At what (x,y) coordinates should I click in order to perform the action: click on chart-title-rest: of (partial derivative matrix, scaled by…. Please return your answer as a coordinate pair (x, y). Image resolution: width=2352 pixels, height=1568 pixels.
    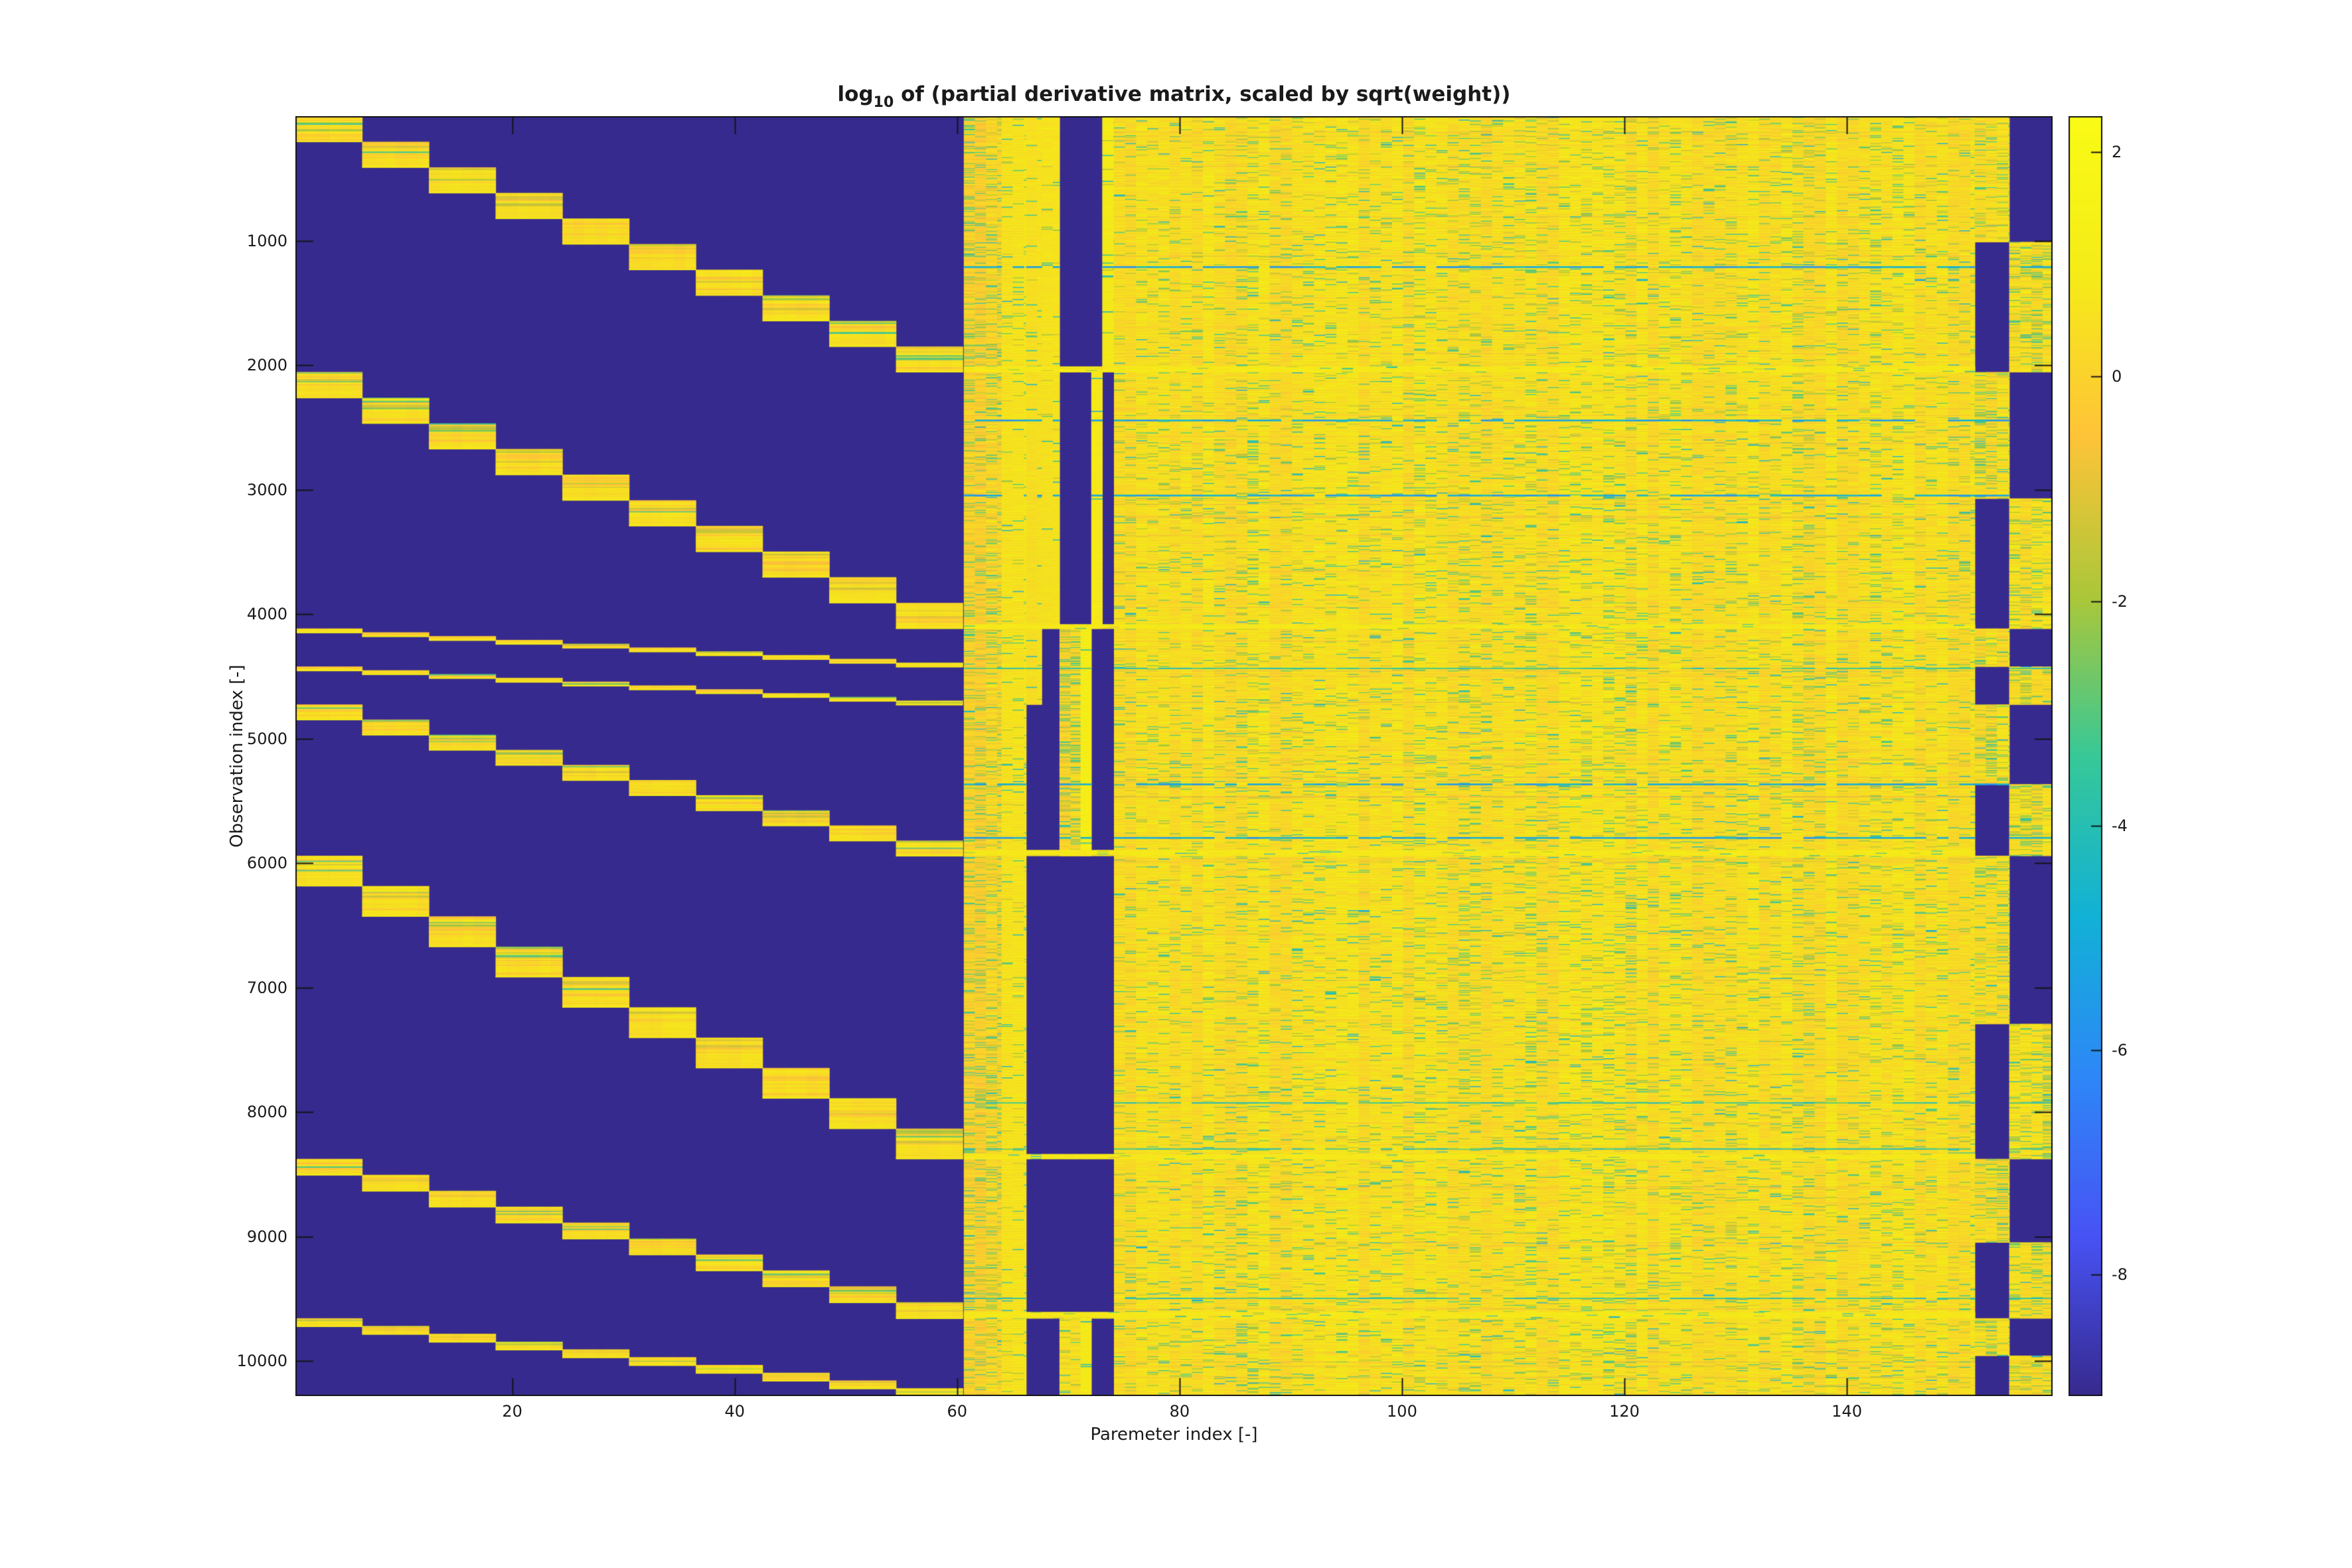
    Looking at the image, I should click on (1203, 94).